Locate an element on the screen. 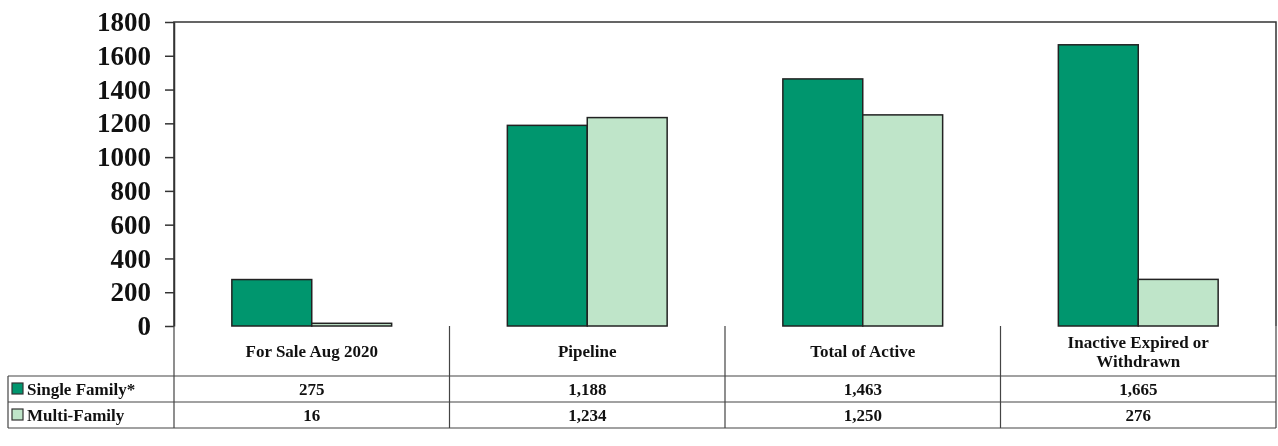 This screenshot has height=446, width=1278. x-tick-label: For Sale Aug 2020 is located at coordinates (311, 351).